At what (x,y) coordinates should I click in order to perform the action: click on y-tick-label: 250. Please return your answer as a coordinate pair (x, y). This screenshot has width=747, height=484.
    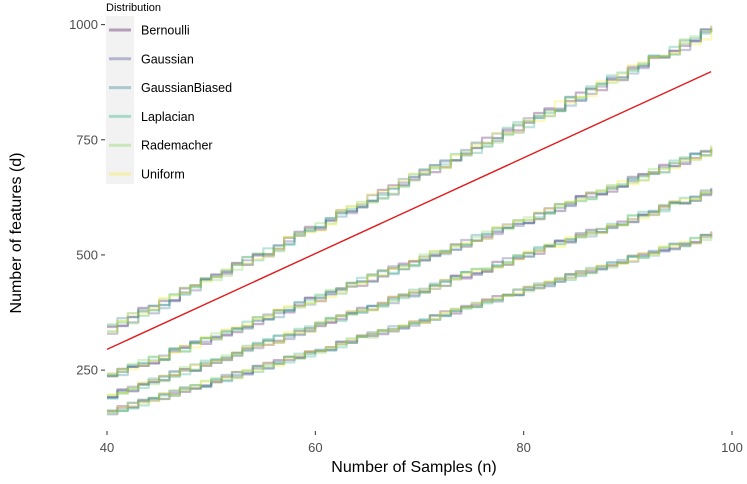
    Looking at the image, I should click on (87, 370).